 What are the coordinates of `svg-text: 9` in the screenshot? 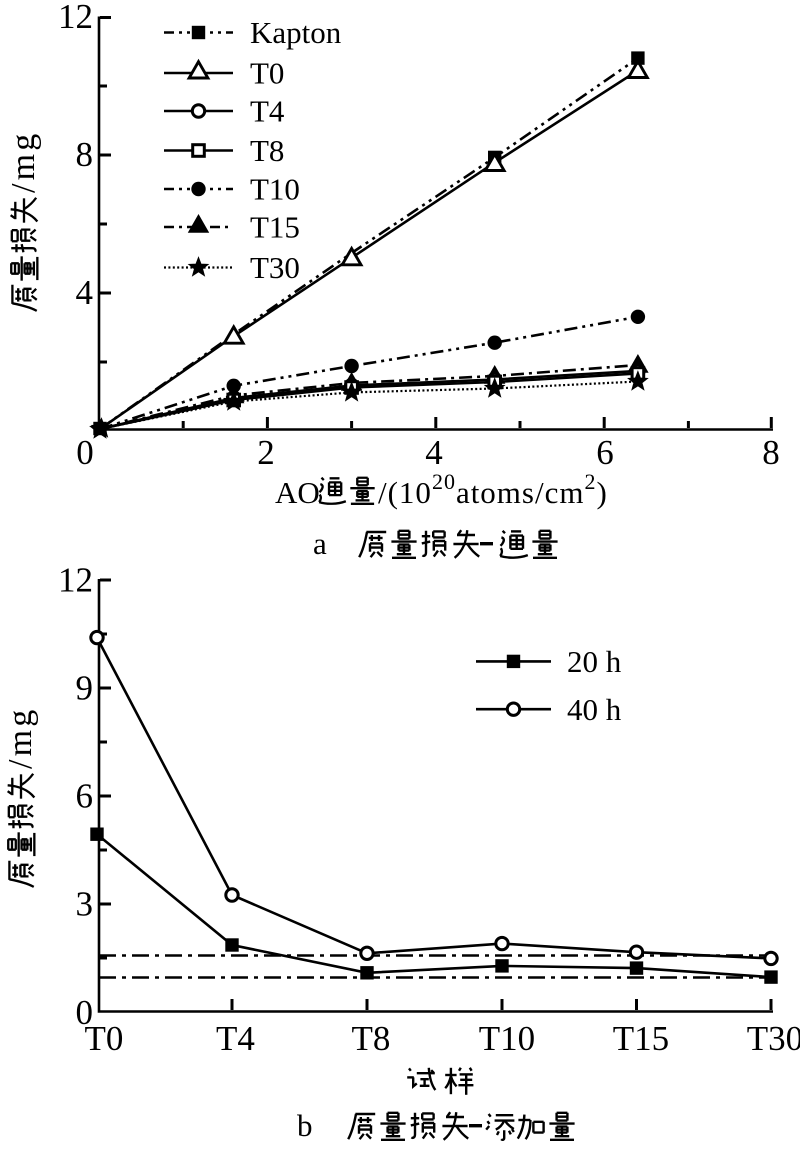 It's located at (85, 688).